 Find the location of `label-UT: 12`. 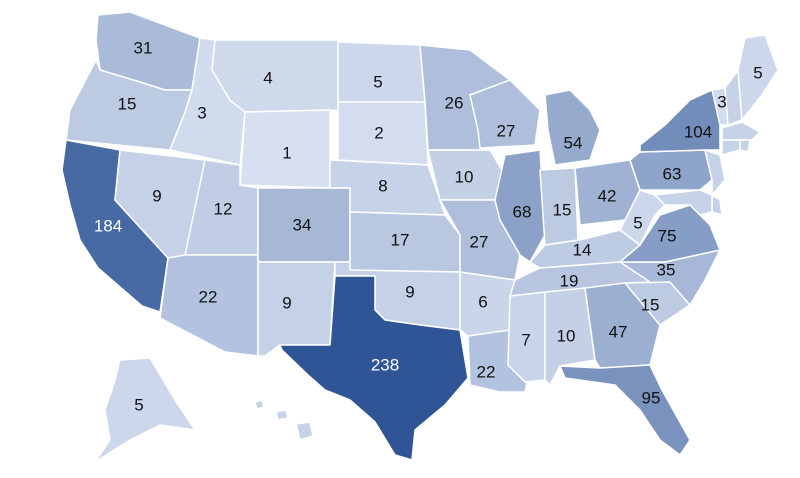

label-UT: 12 is located at coordinates (223, 209).